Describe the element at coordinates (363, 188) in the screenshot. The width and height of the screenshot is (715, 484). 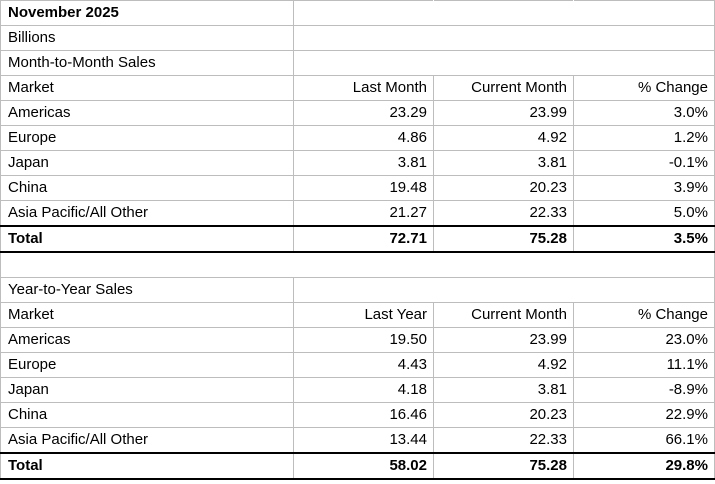
I see `value-cell: 19.48` at that location.